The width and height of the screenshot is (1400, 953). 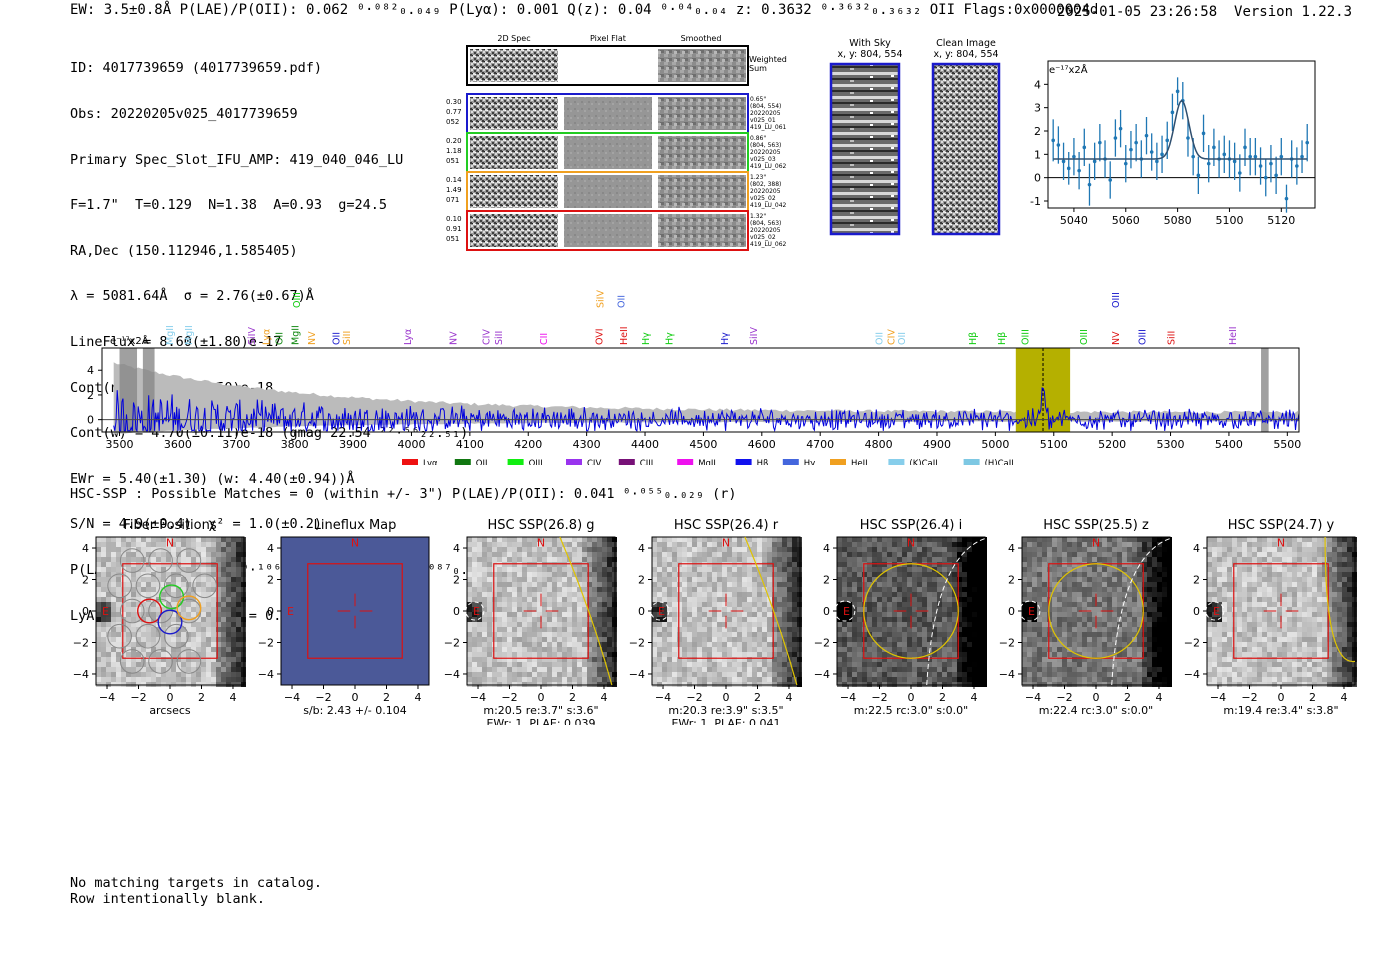 What do you see at coordinates (762, 444) in the screenshot?
I see `spectrum-xtick-label: 4600` at bounding box center [762, 444].